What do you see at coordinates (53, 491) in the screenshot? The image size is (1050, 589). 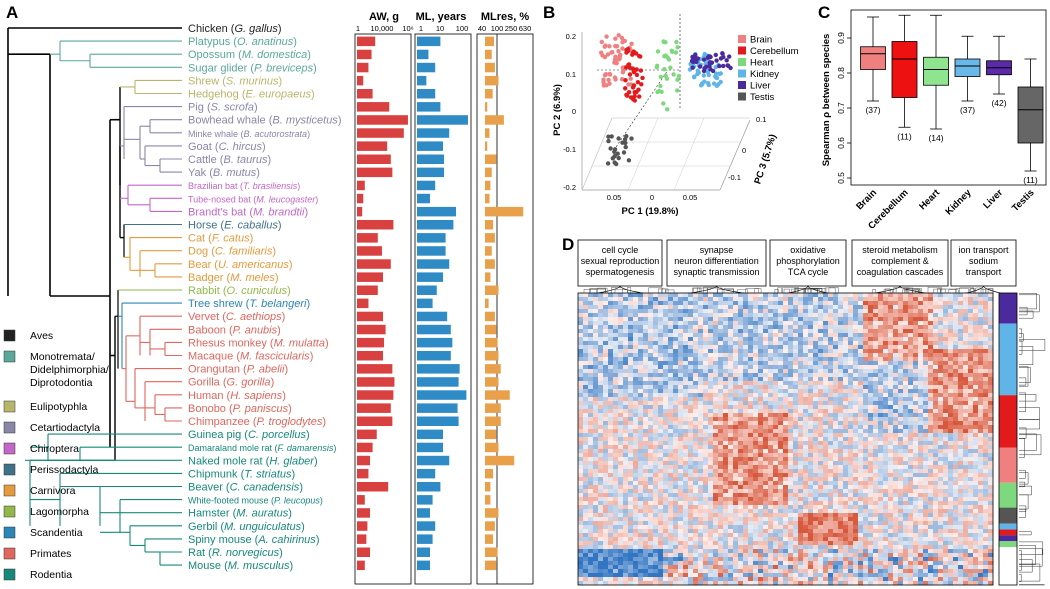 I see `clade-legend-label: Carnivora` at bounding box center [53, 491].